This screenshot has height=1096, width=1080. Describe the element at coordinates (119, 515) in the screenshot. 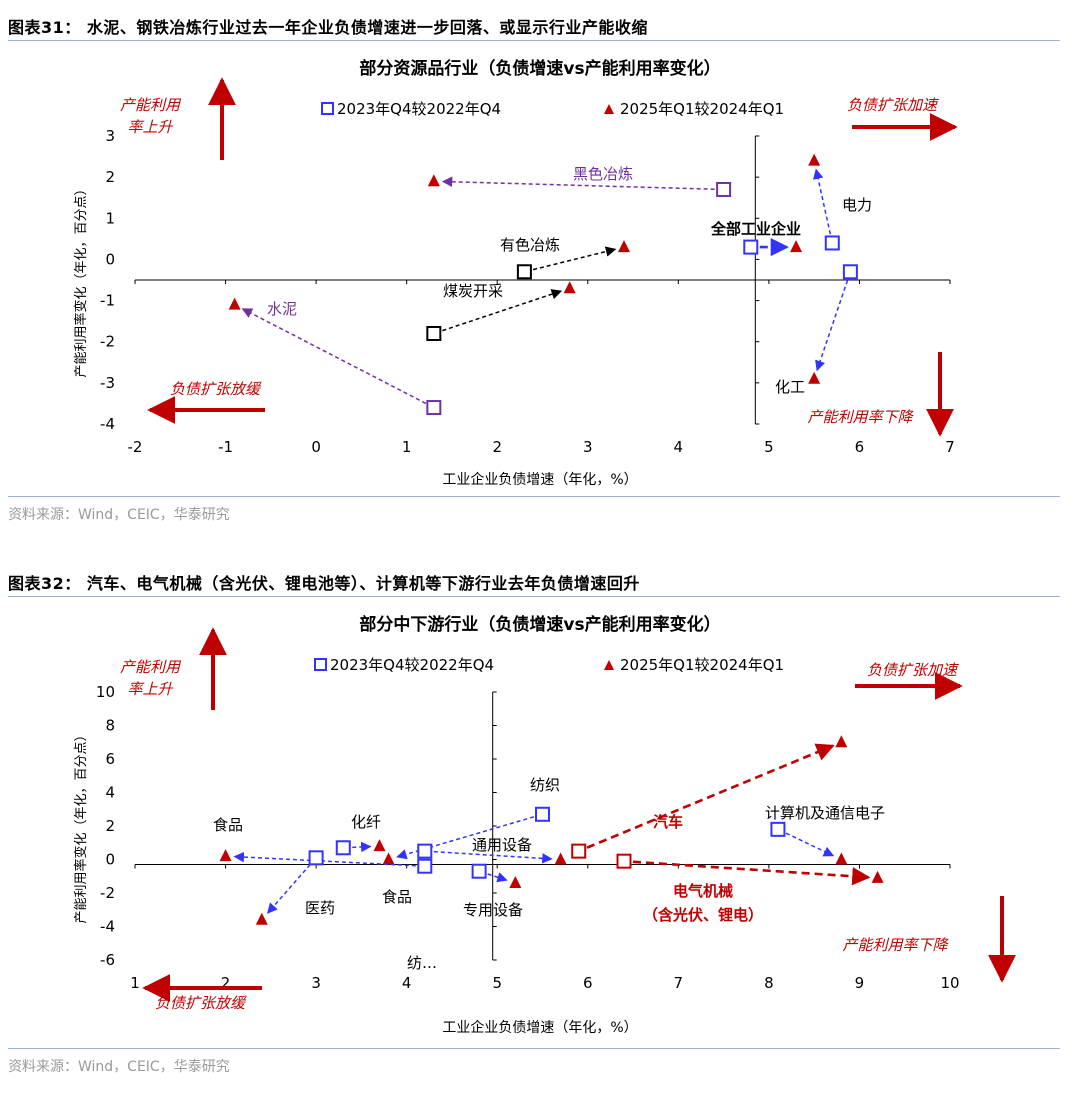

I see `figure-31-source: 资料来源：Wind，CEIC，华泰研究` at that location.